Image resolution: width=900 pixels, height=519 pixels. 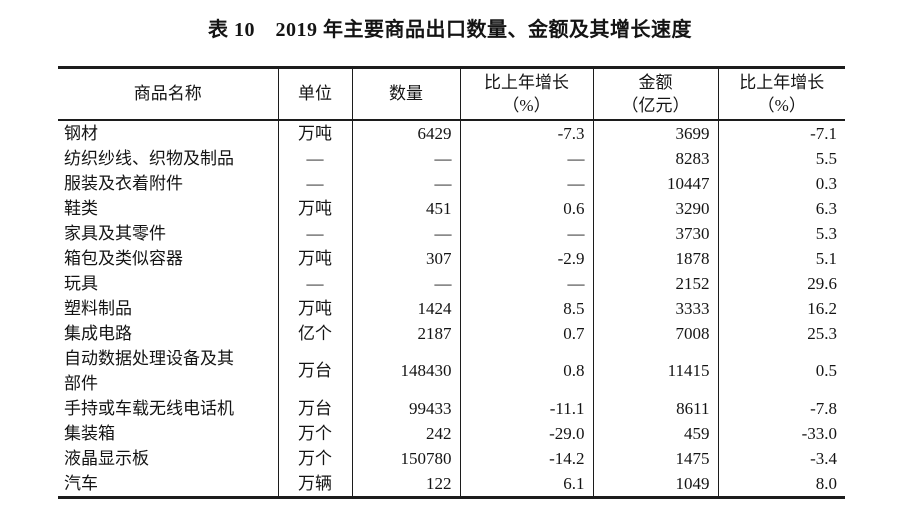 I want to click on commodity-quantity-growth: -11.1, so click(x=527, y=408).